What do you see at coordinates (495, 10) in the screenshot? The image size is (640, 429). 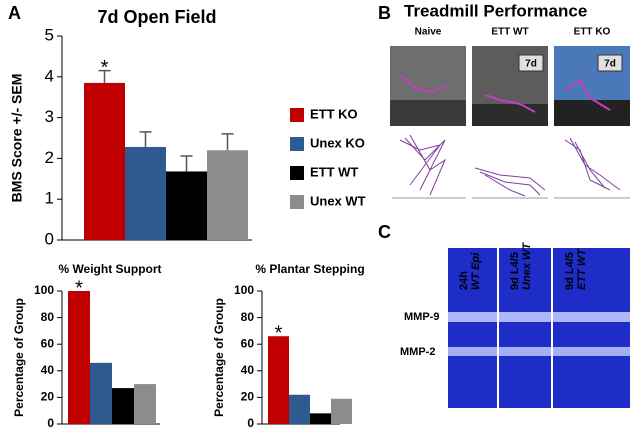 I see `treadmill-title: Treadmill Performance` at bounding box center [495, 10].